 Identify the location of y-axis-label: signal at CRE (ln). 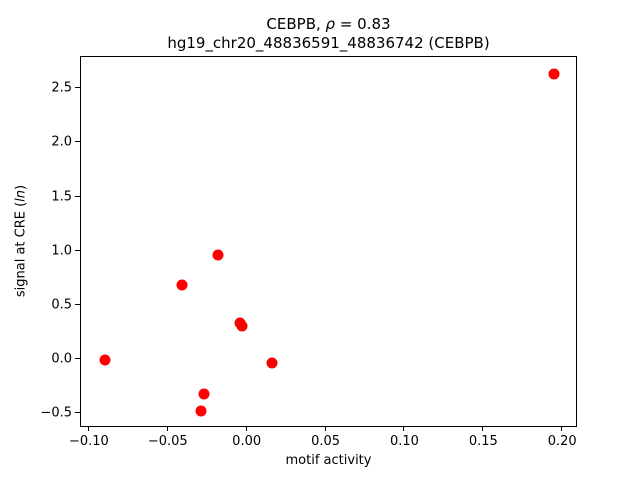
(21, 241).